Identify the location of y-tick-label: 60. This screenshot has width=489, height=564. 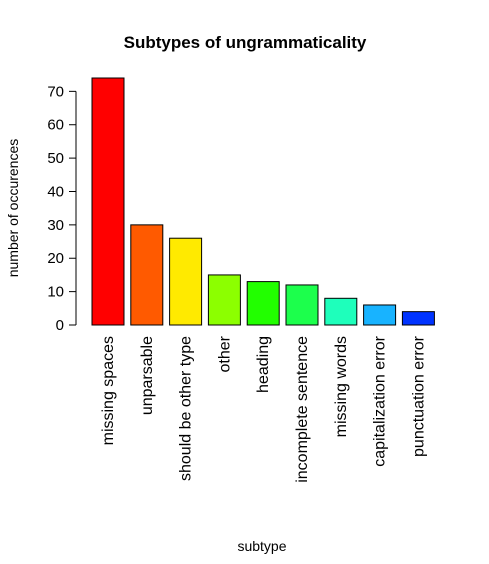
(55, 125).